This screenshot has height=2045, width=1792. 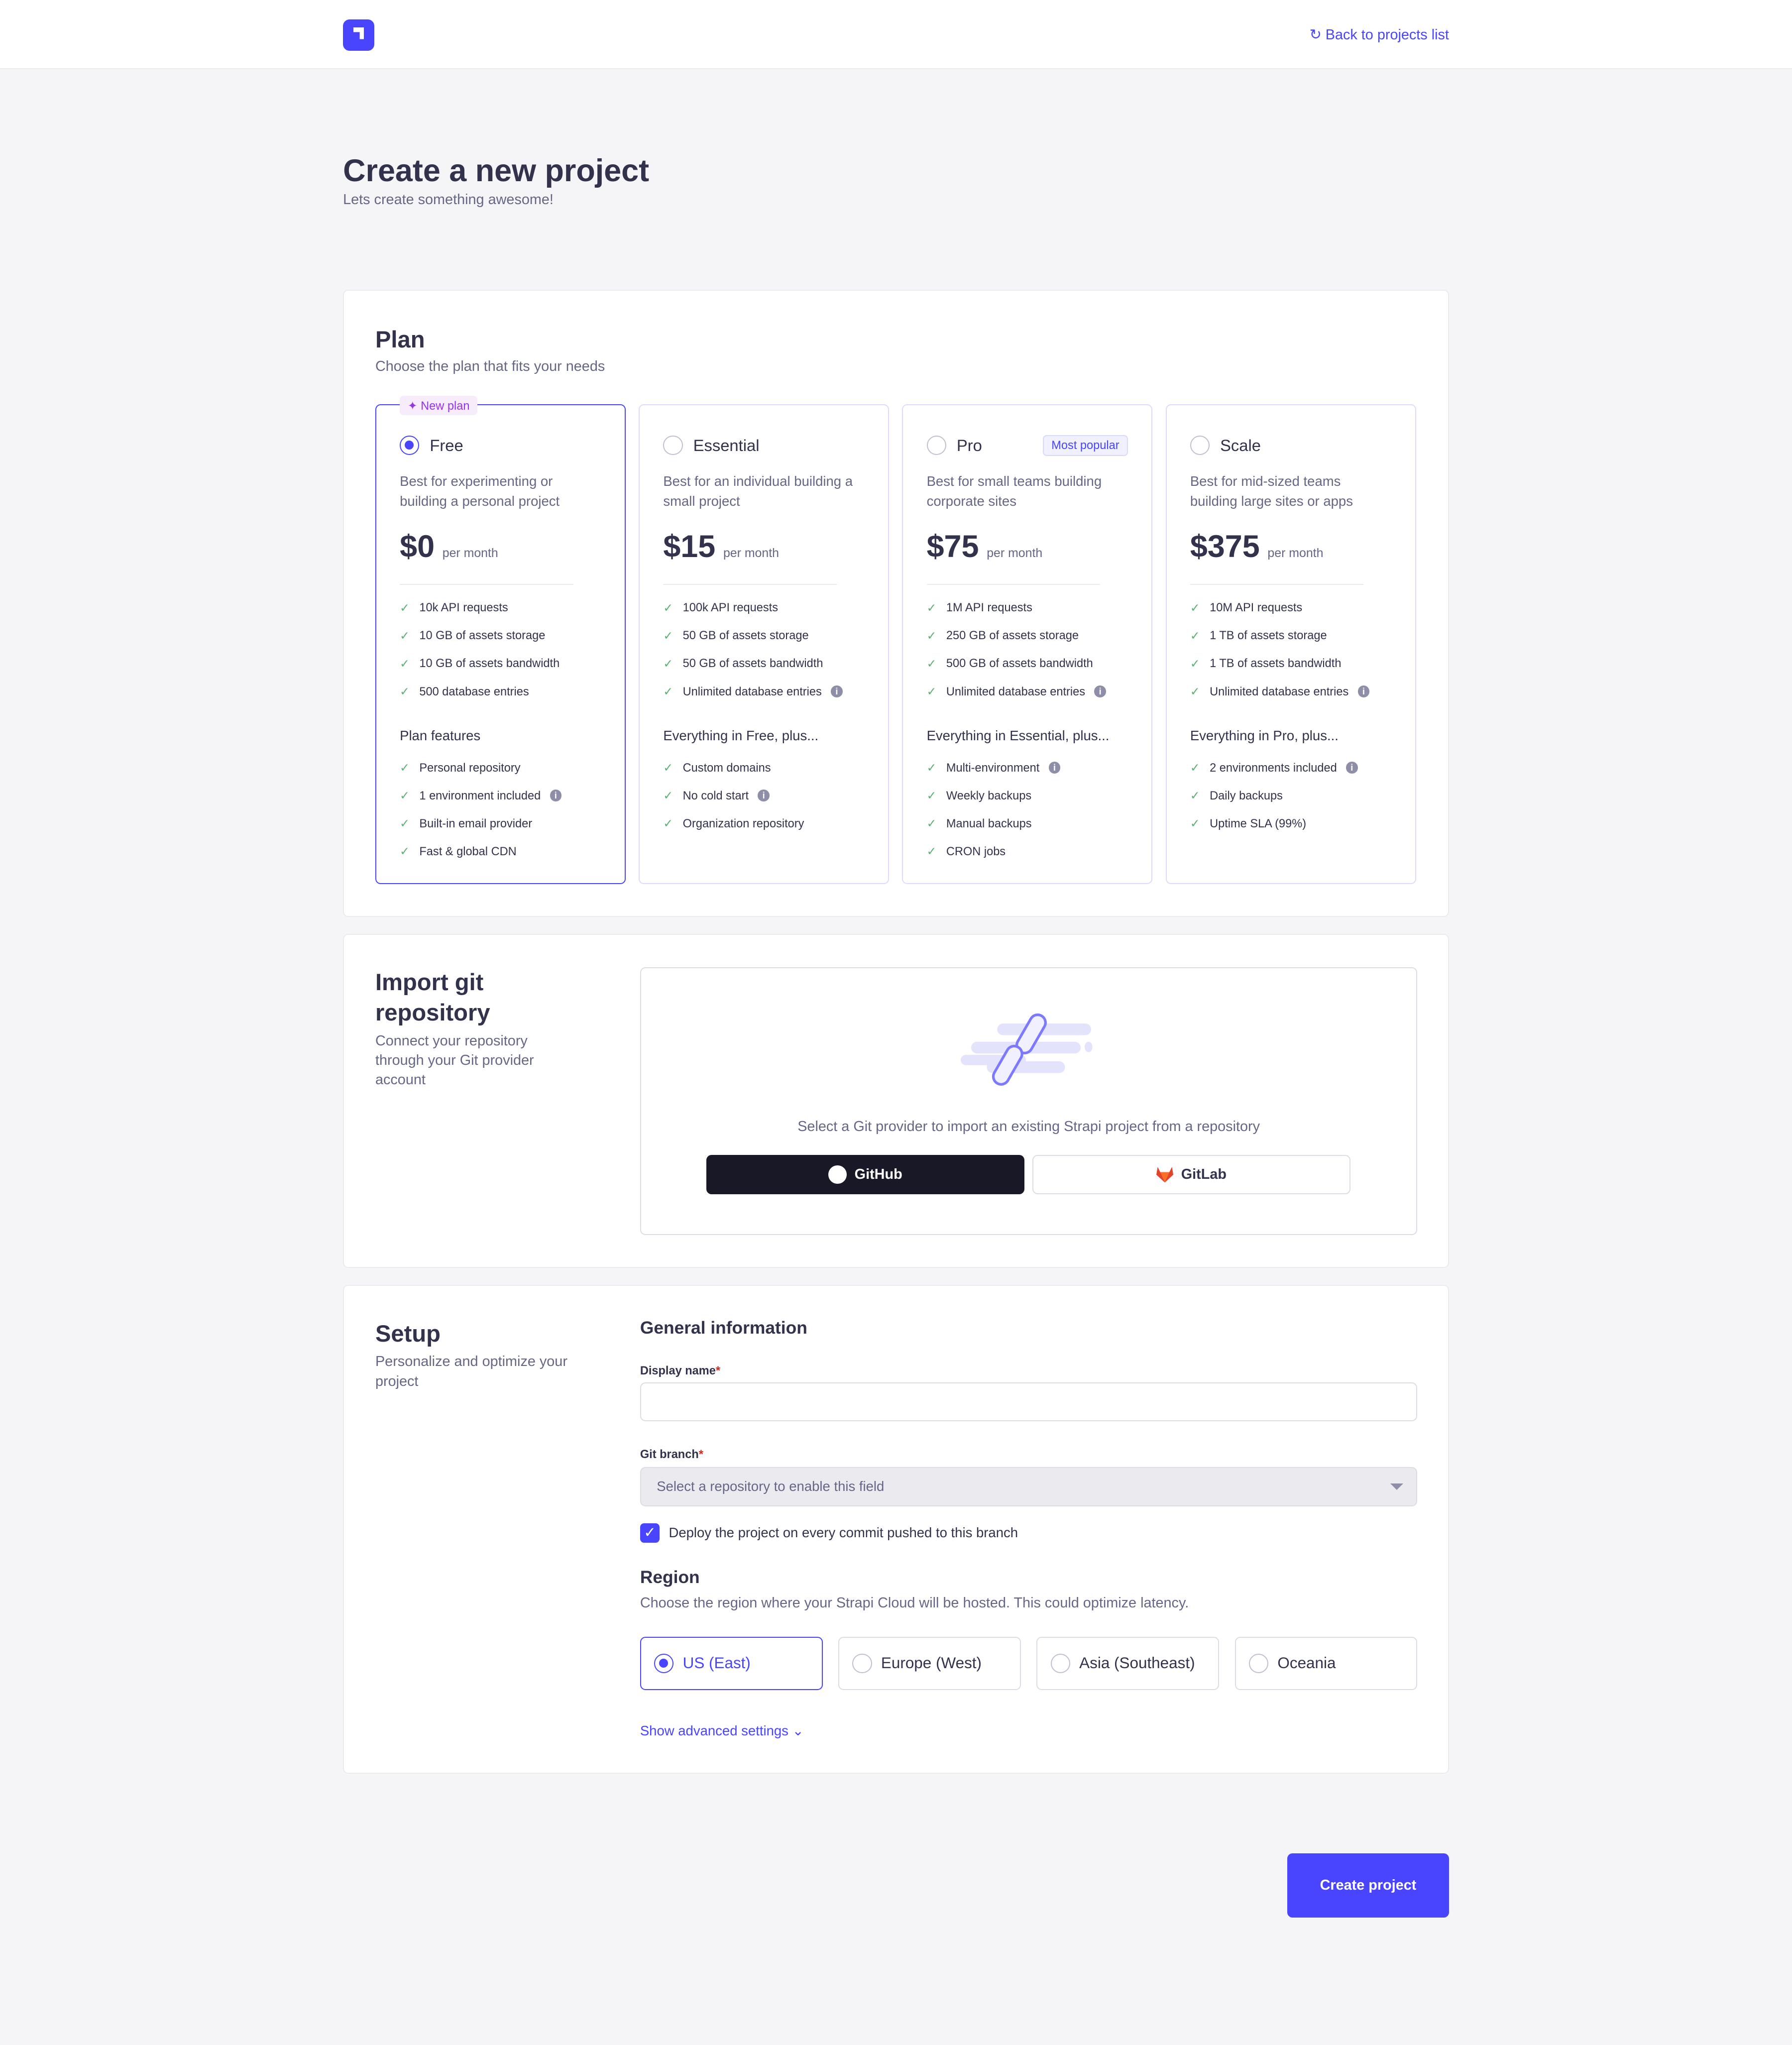 I want to click on plan-limit: ✓ 10 GB of assets storage, so click(x=501, y=636).